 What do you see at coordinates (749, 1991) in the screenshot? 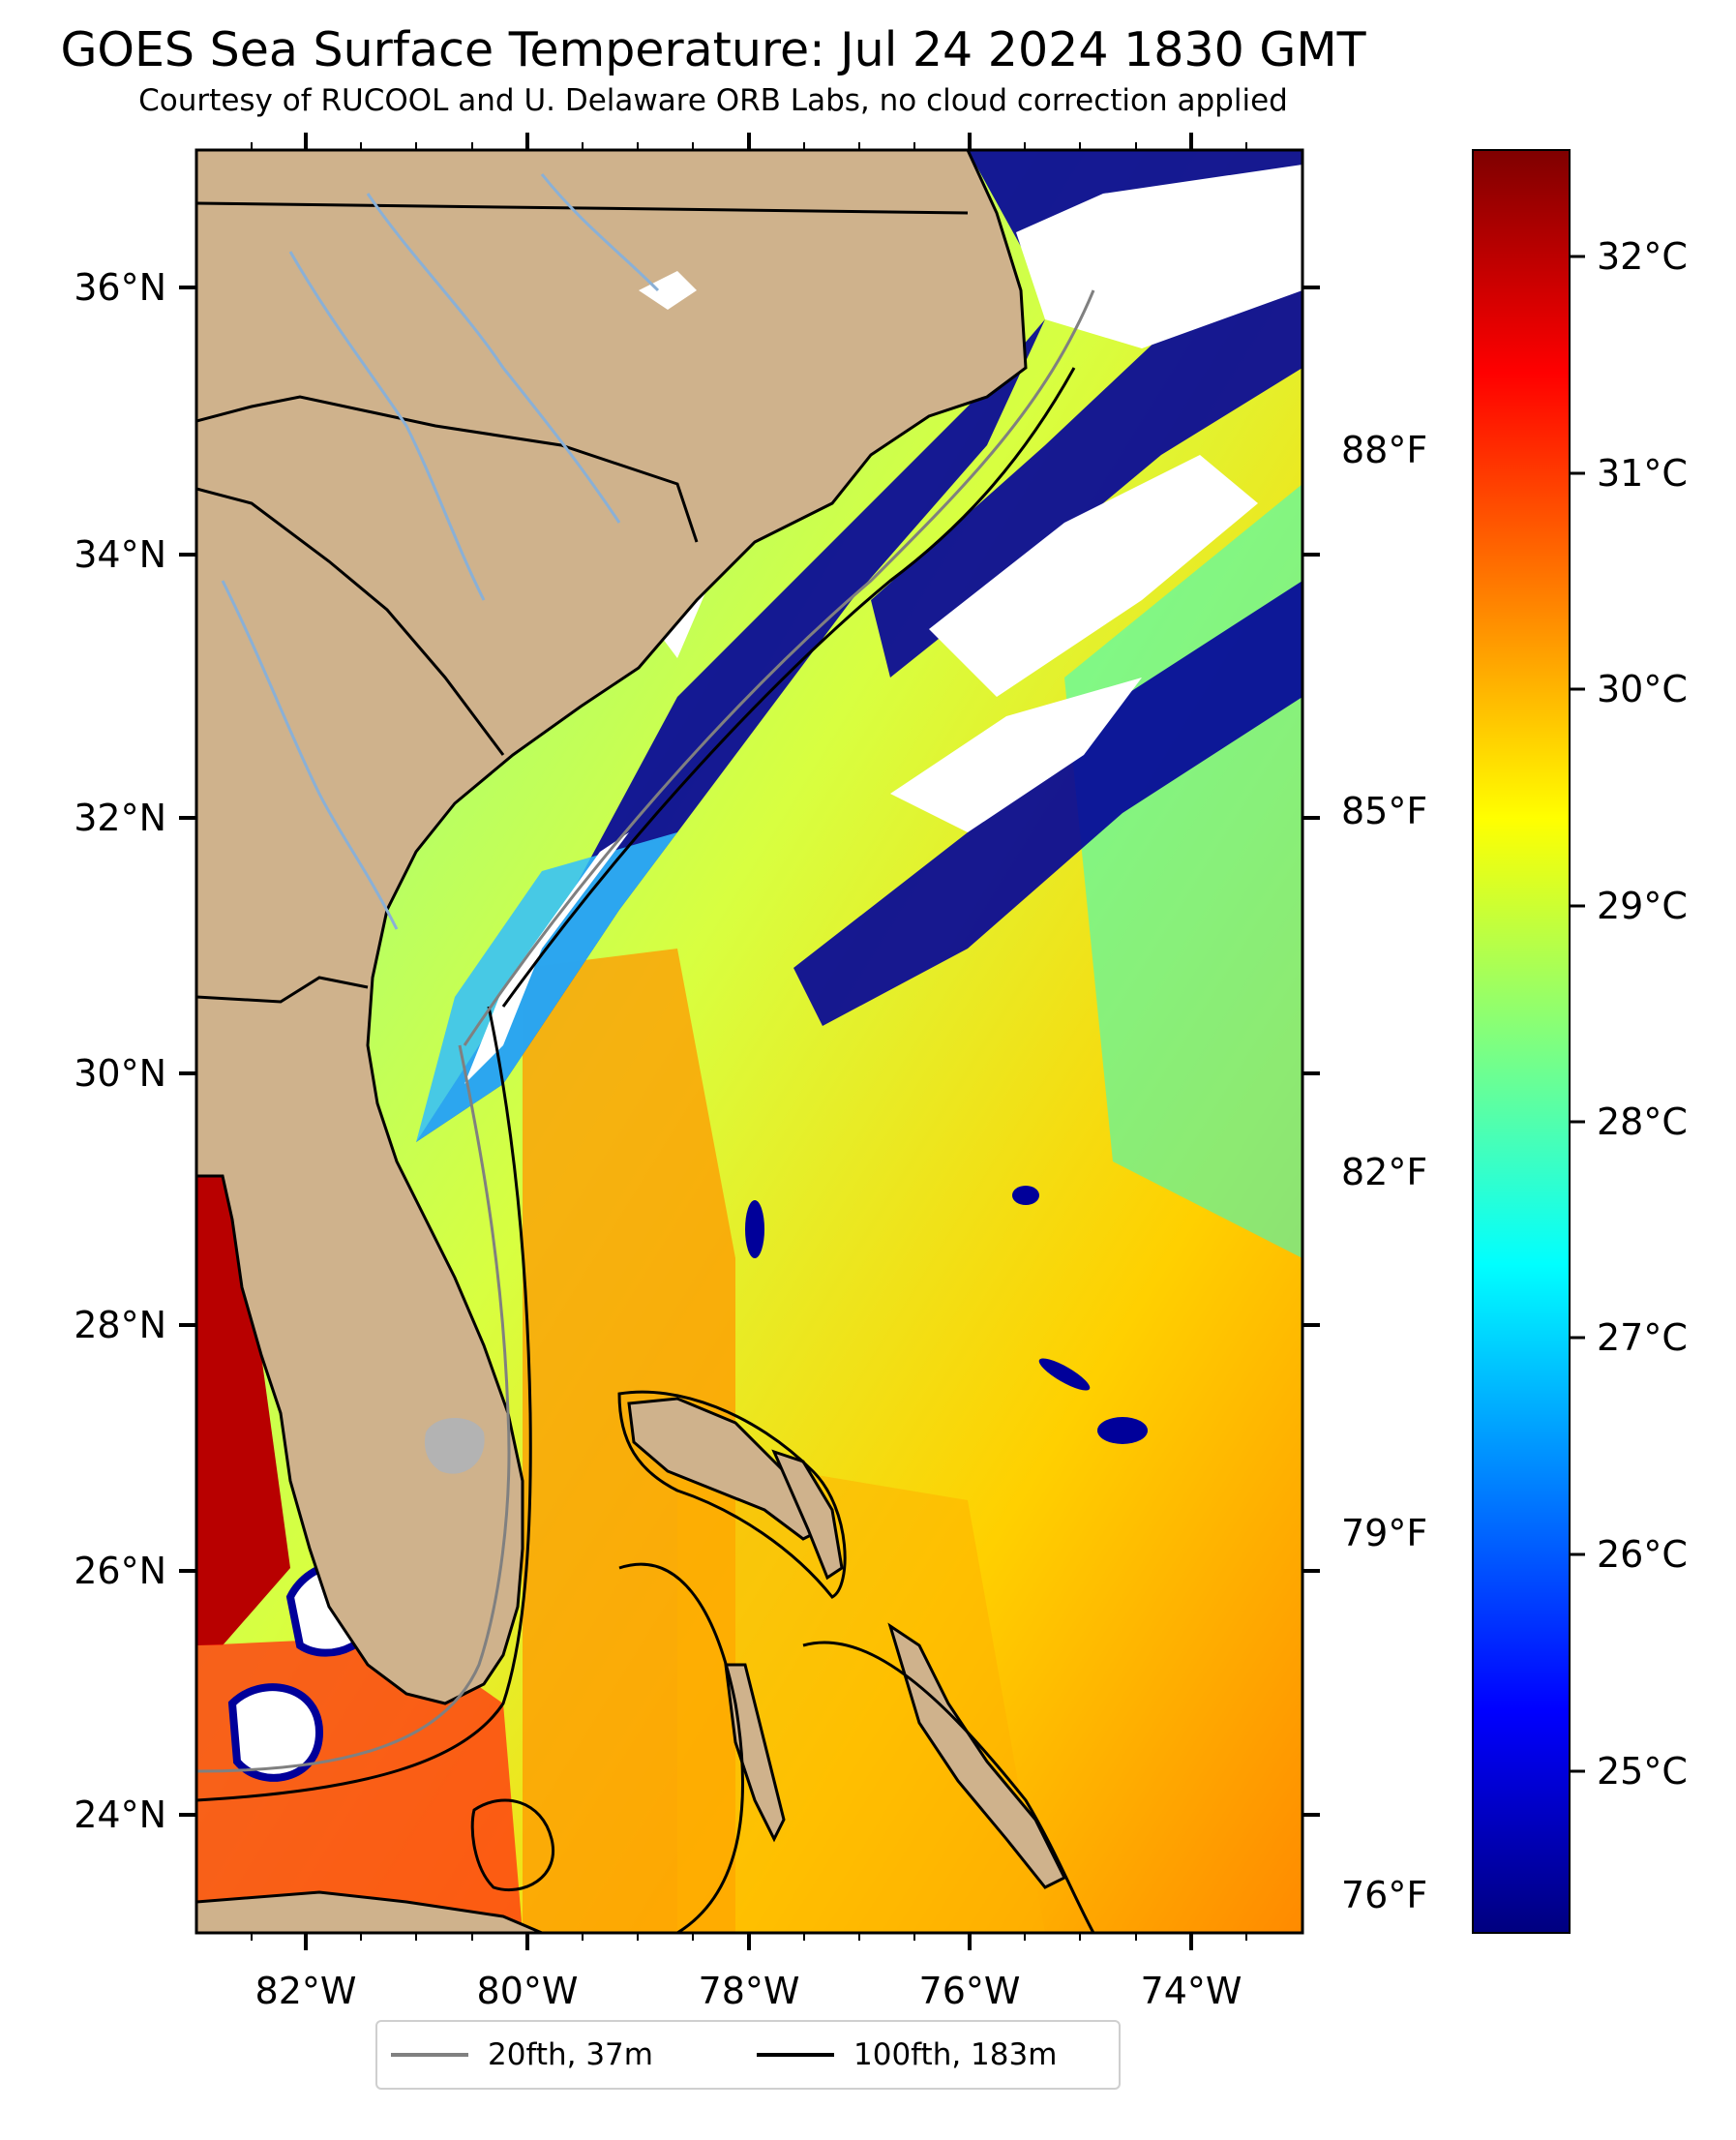
I see `lon-label: 78°W` at bounding box center [749, 1991].